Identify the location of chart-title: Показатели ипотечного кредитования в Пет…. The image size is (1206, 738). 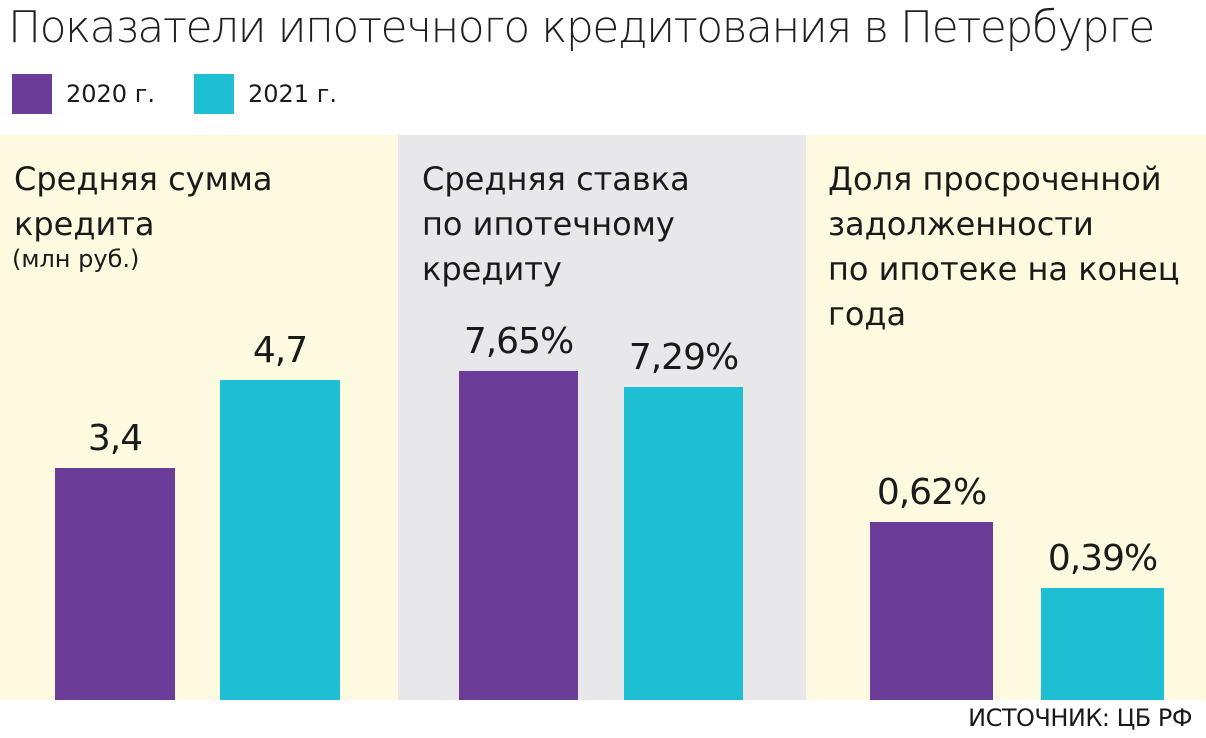
(581, 27).